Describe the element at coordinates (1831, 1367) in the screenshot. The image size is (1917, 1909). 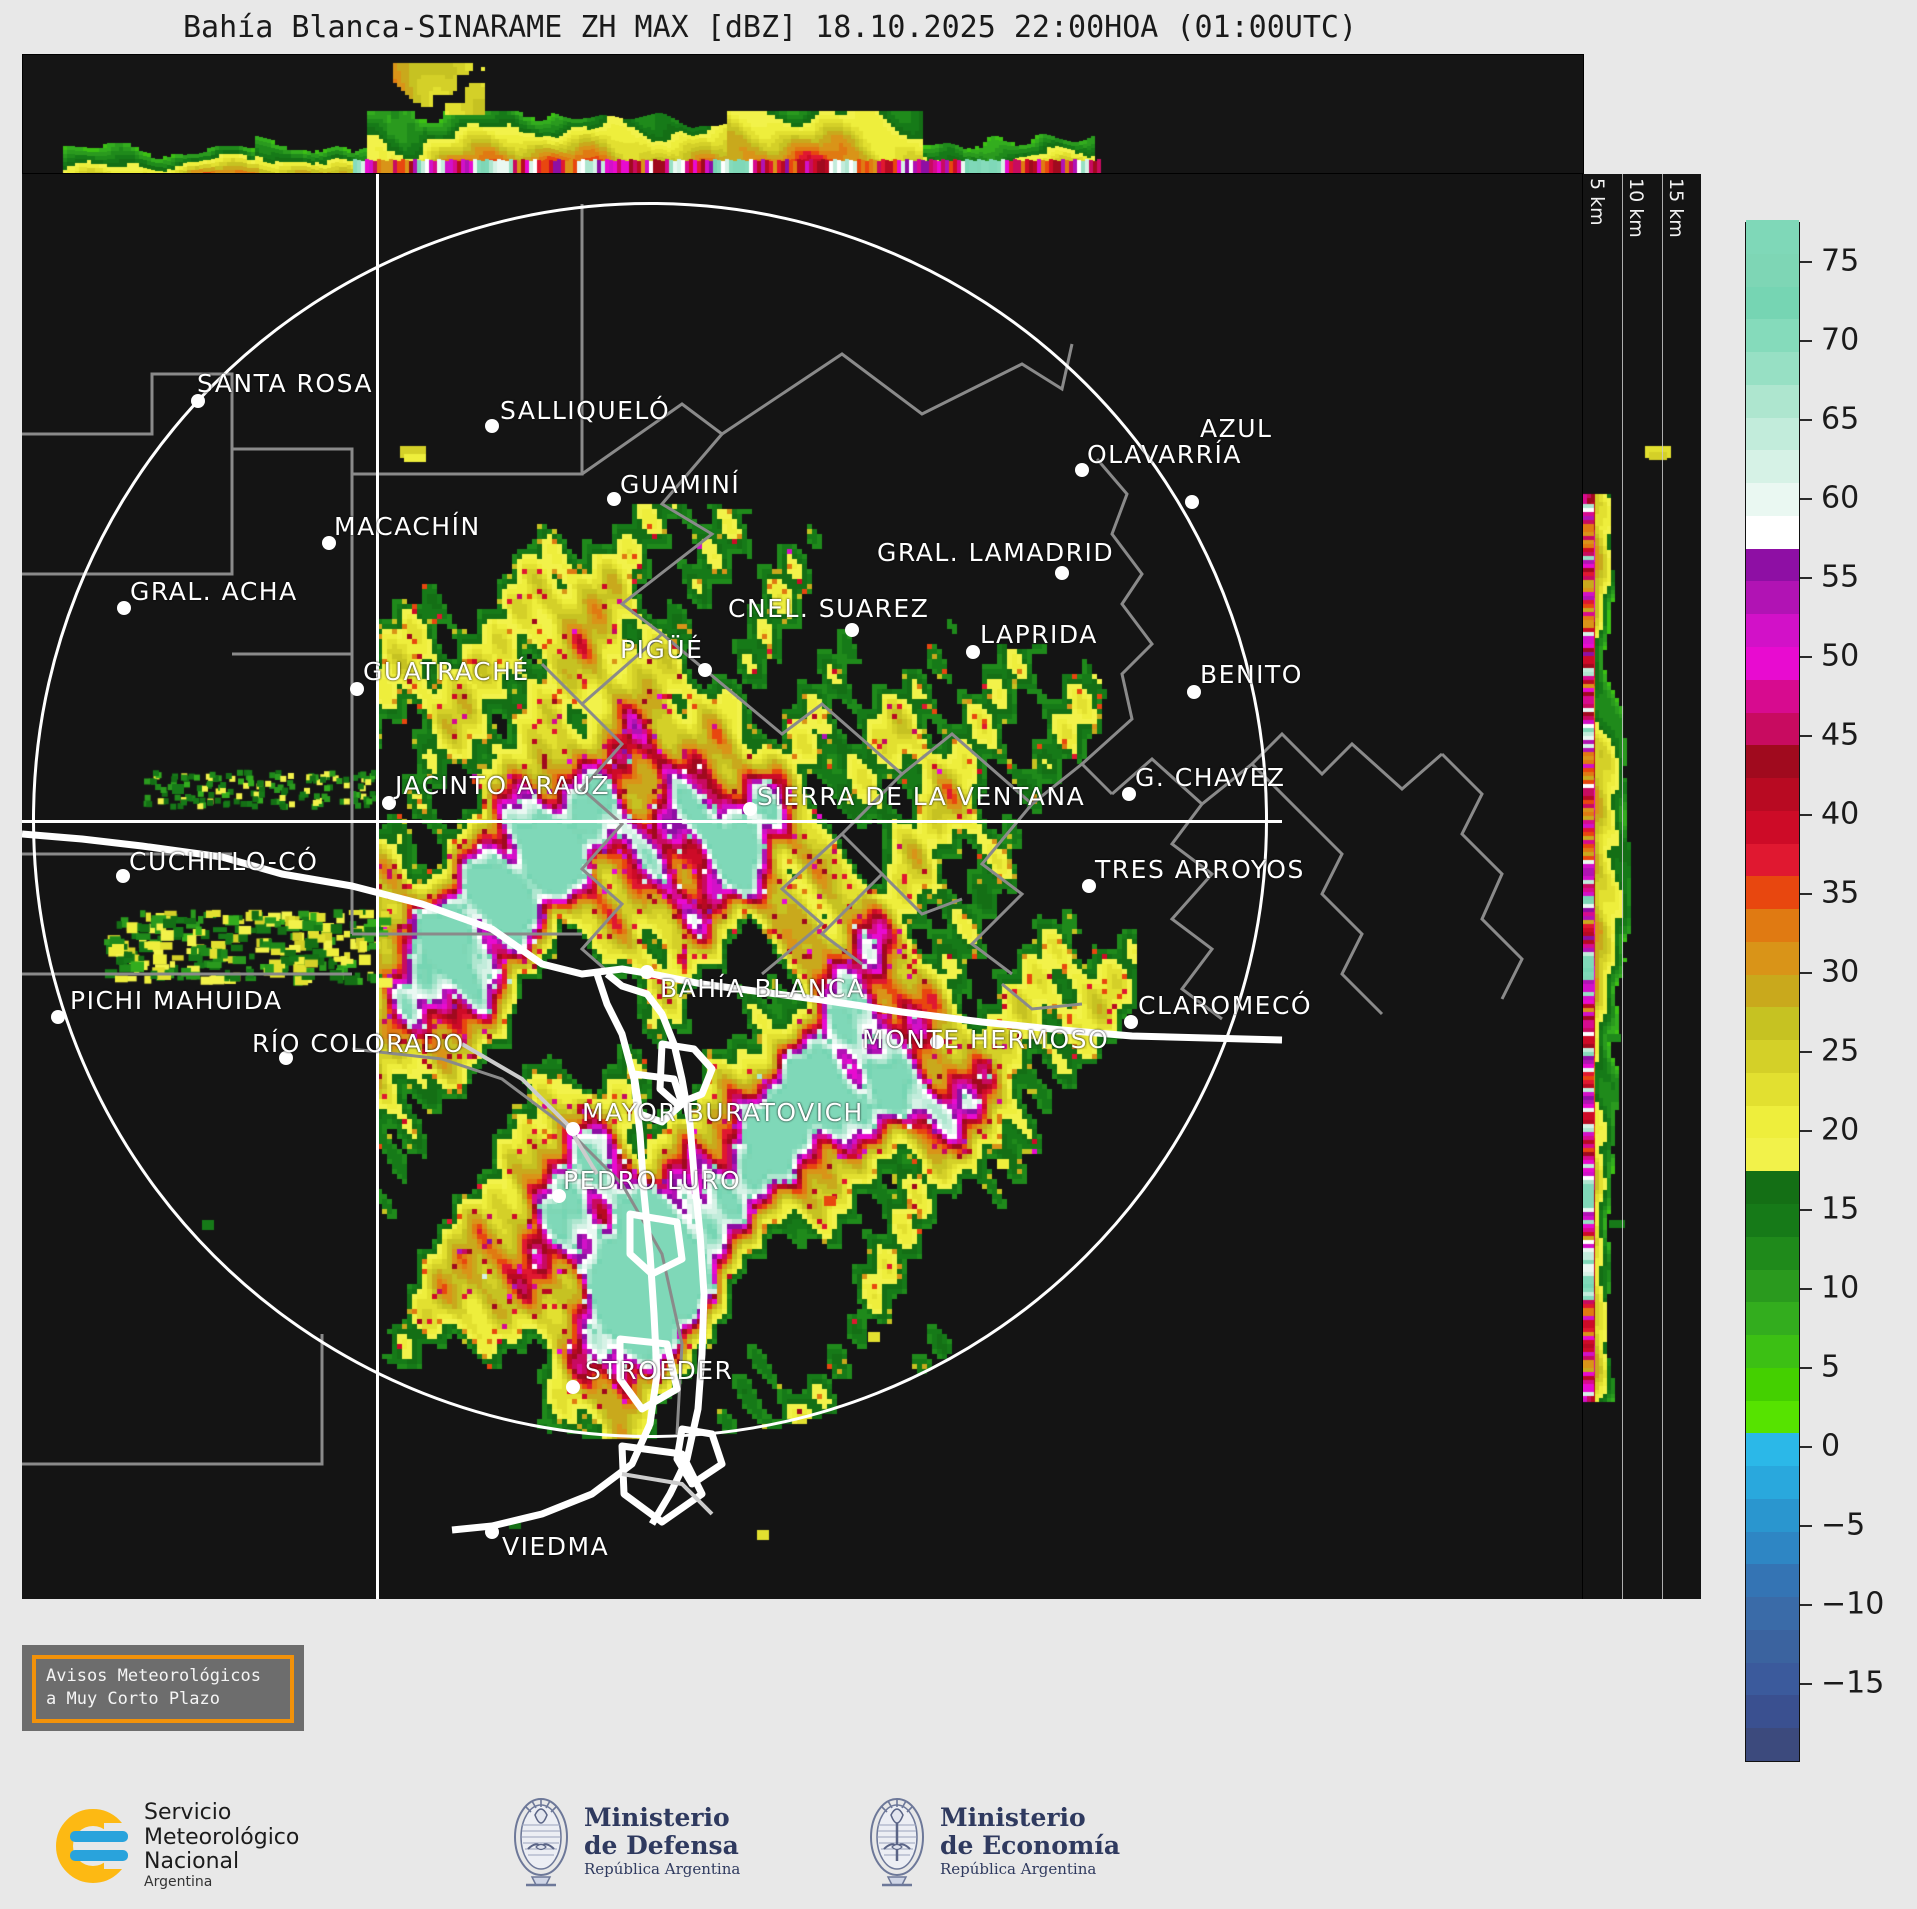
I see `colorbar-tick-label: 5` at that location.